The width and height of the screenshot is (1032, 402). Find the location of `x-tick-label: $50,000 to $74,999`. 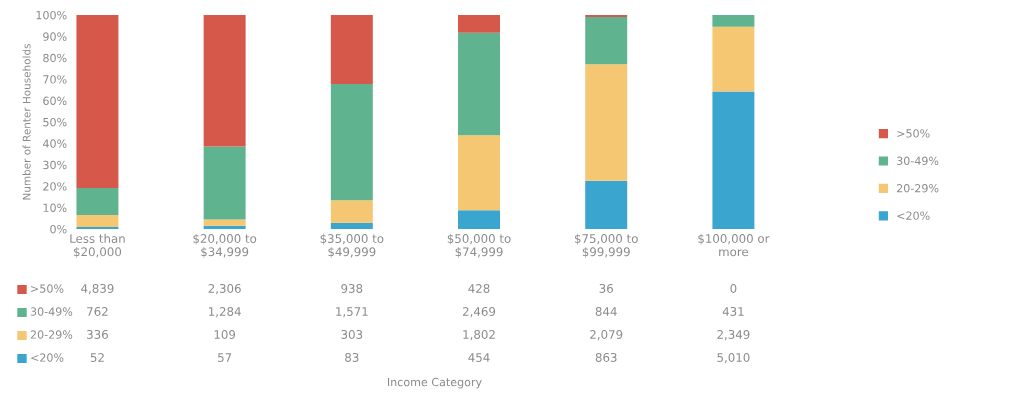

x-tick-label: $50,000 to $74,999 is located at coordinates (479, 245).